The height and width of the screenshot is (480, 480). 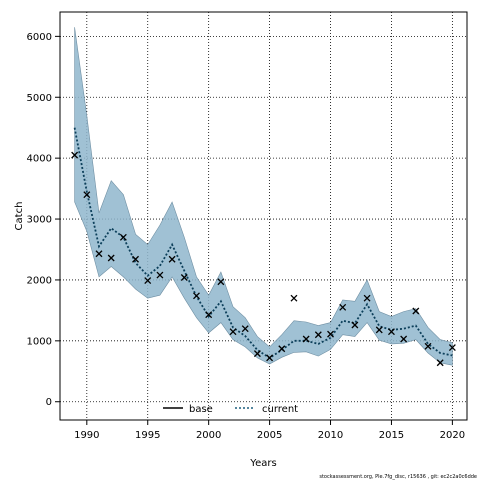 What do you see at coordinates (39, 159) in the screenshot?
I see `y-tick-label: 4000` at bounding box center [39, 159].